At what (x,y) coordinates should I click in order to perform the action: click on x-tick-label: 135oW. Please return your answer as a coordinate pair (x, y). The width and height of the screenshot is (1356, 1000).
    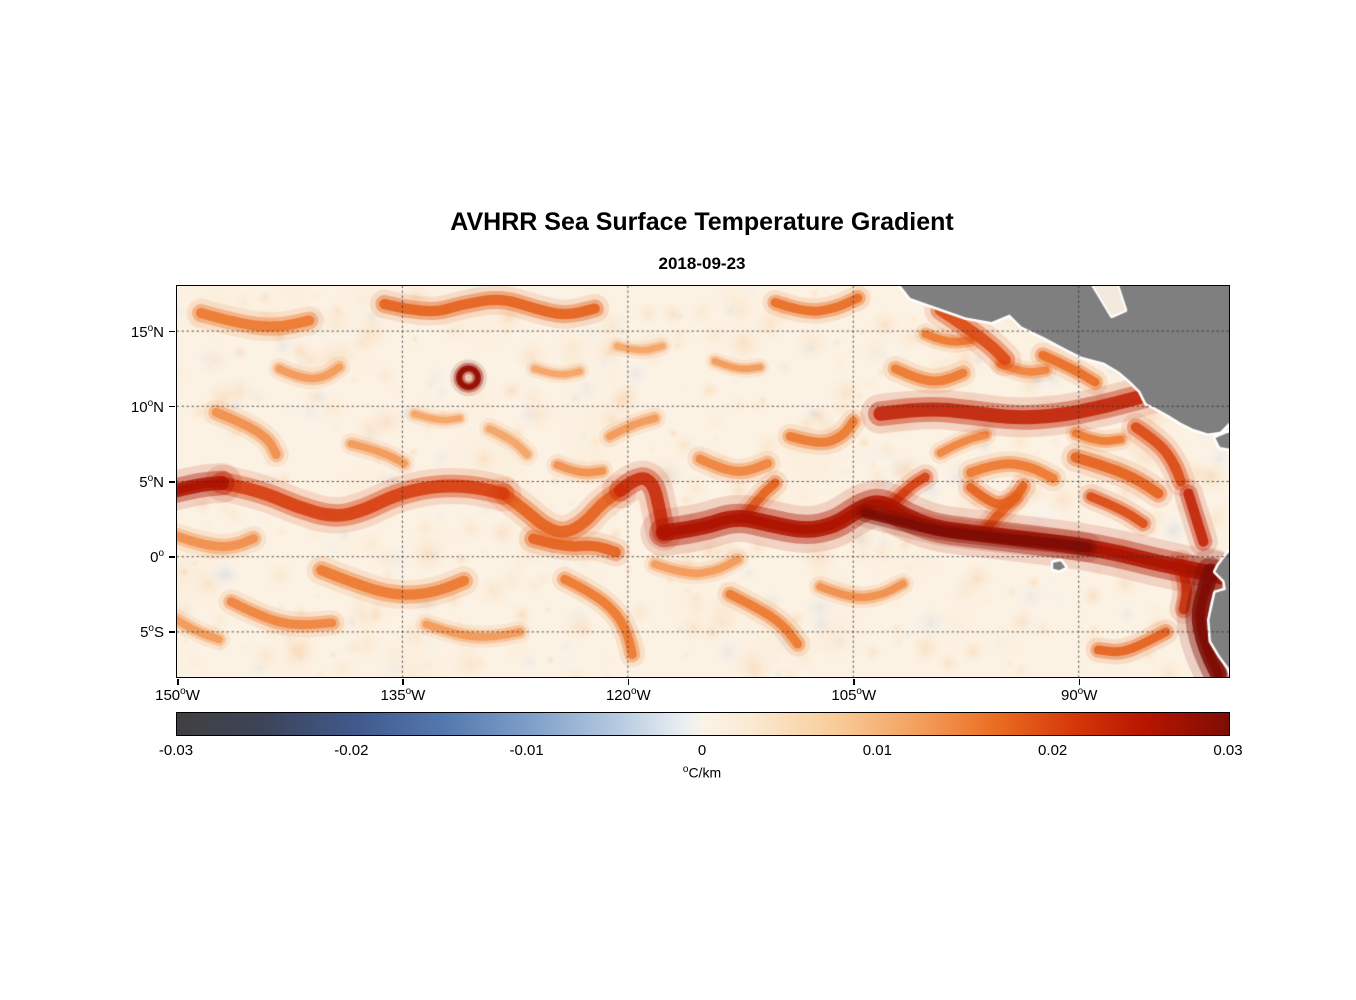
    Looking at the image, I should click on (403, 695).